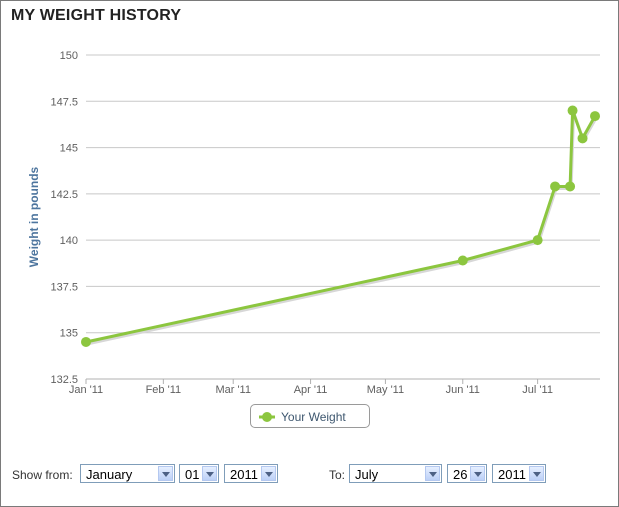  Describe the element at coordinates (34, 216) in the screenshot. I see `y-axis-title: Weight in pounds` at that location.